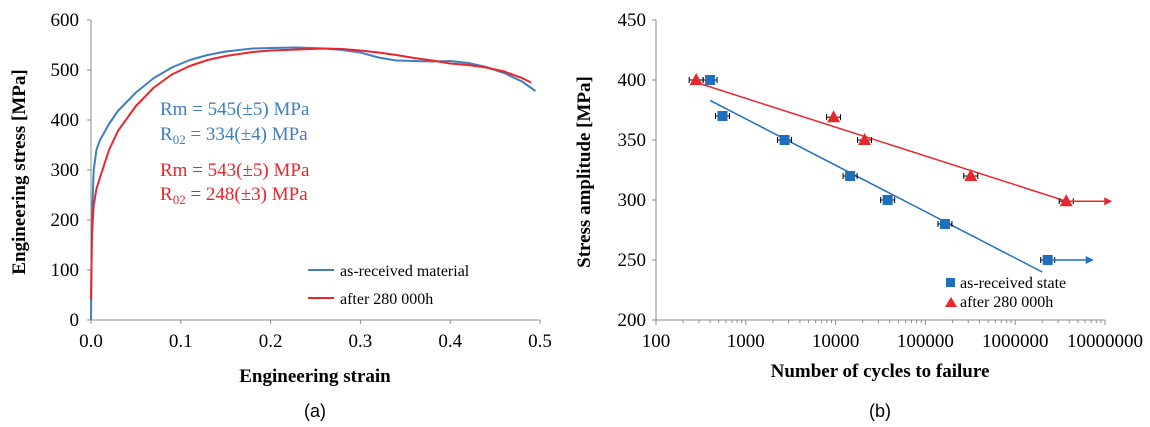  Describe the element at coordinates (1108, 201) in the screenshot. I see `runout-arrowhead-after-280000h` at that location.